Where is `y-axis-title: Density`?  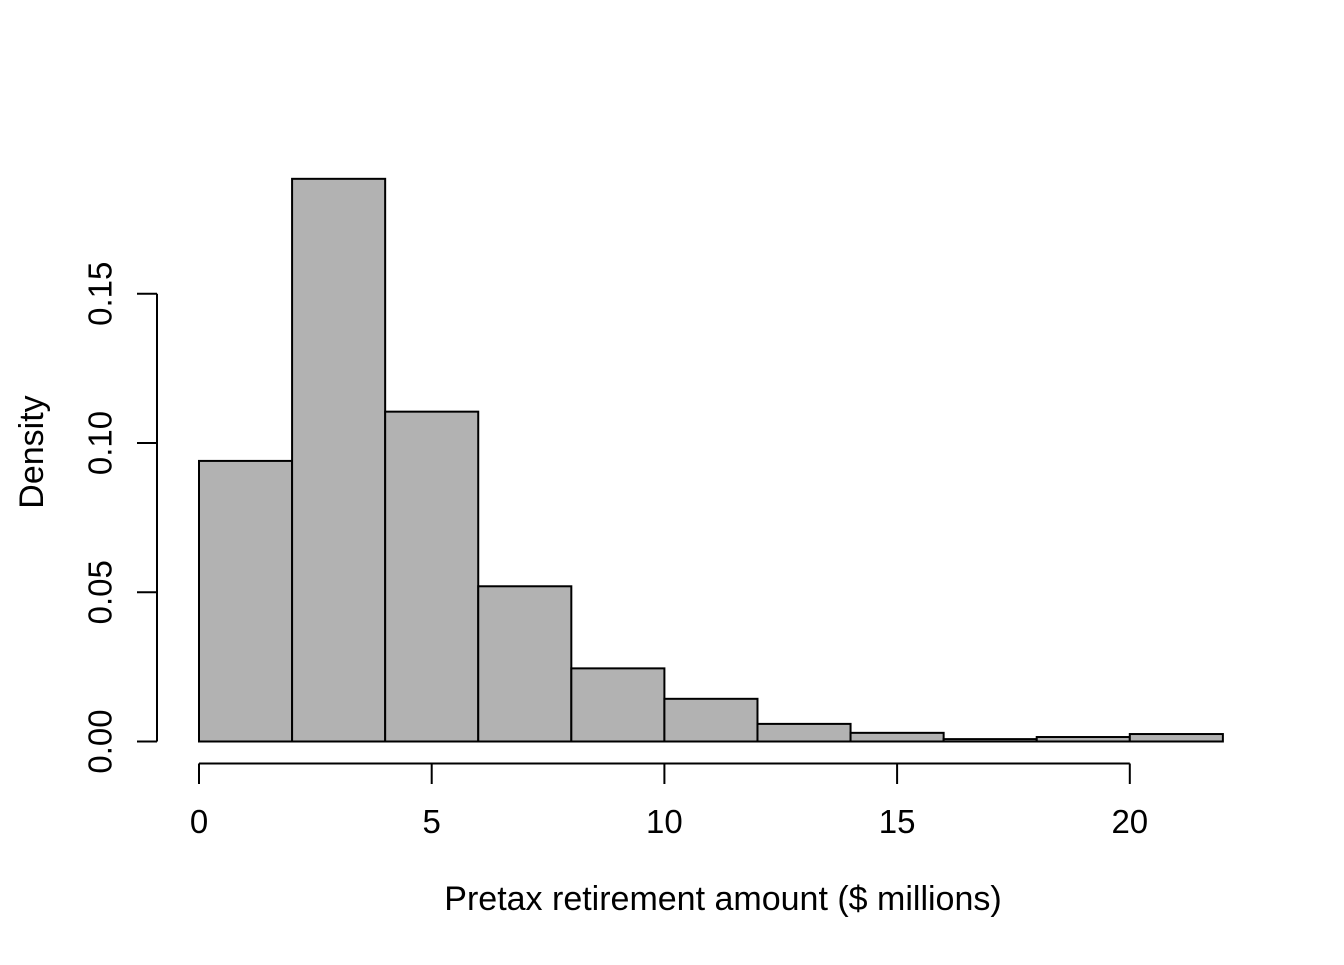
y-axis-title: Density is located at coordinates (32, 451).